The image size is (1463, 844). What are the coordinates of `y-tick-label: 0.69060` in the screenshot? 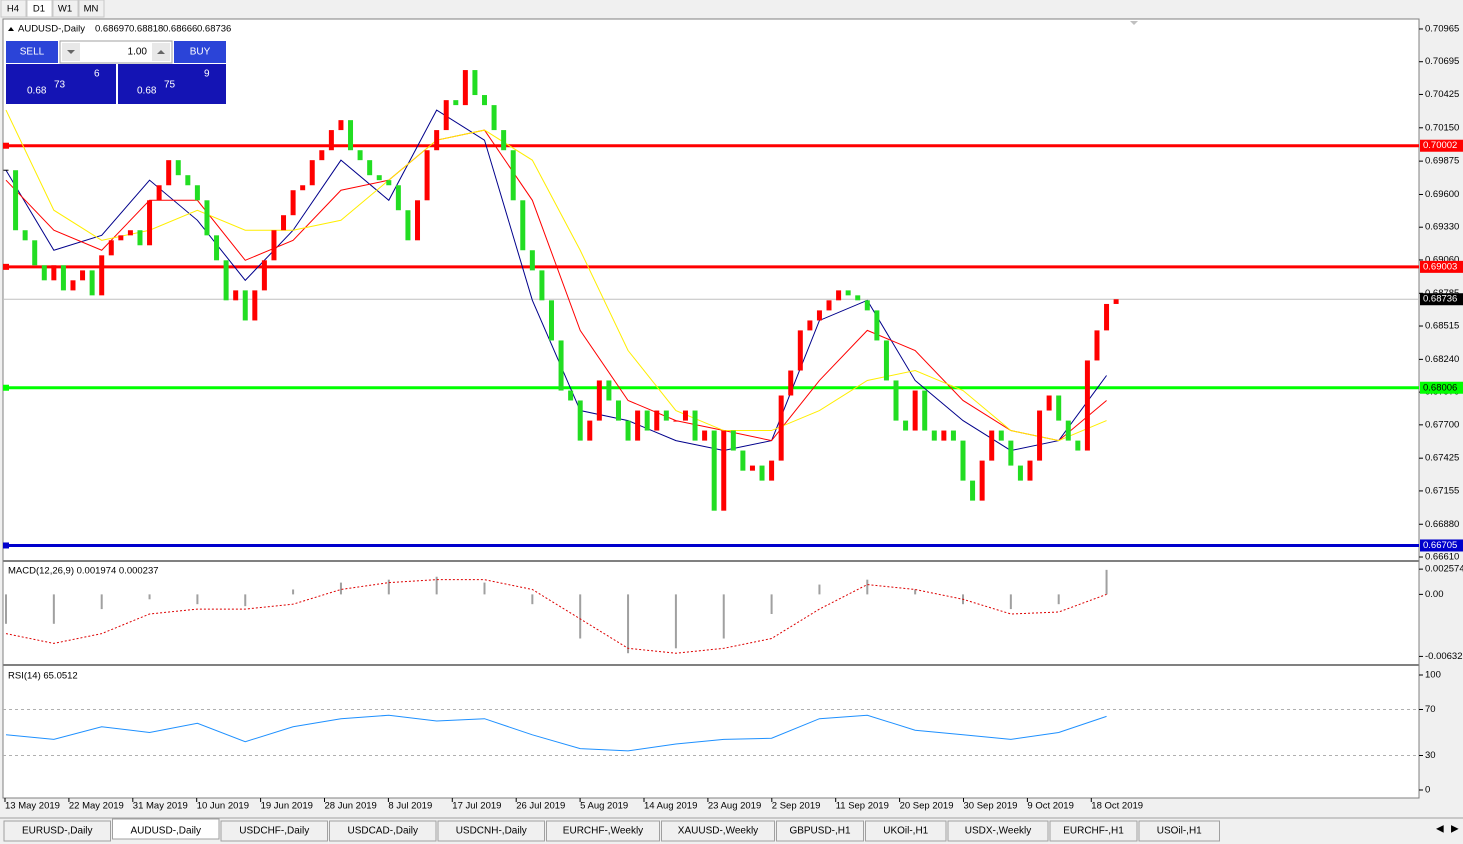 It's located at (1442, 259).